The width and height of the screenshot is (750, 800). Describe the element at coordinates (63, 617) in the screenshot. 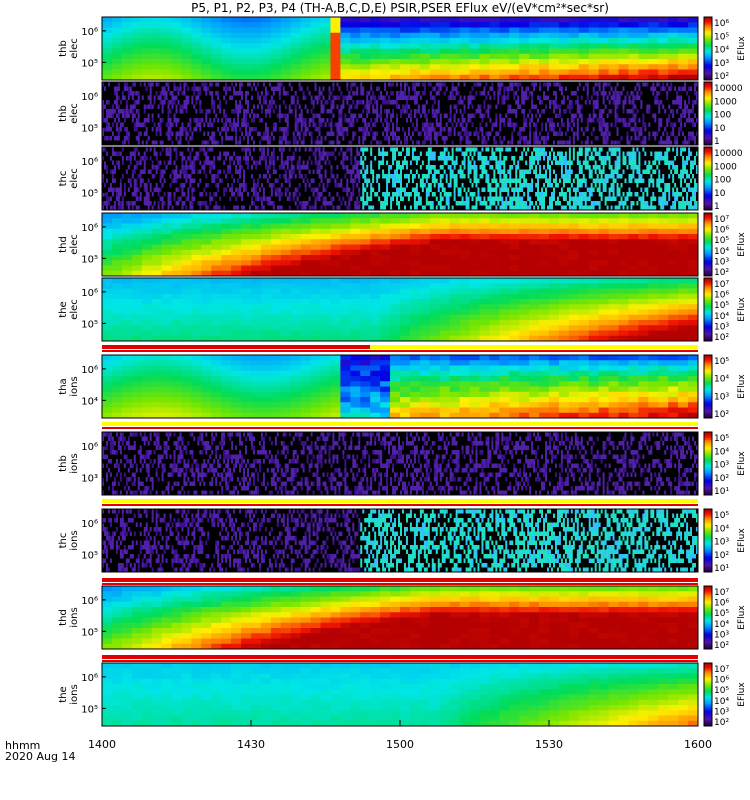

I see `panel-ylabel: thd` at that location.